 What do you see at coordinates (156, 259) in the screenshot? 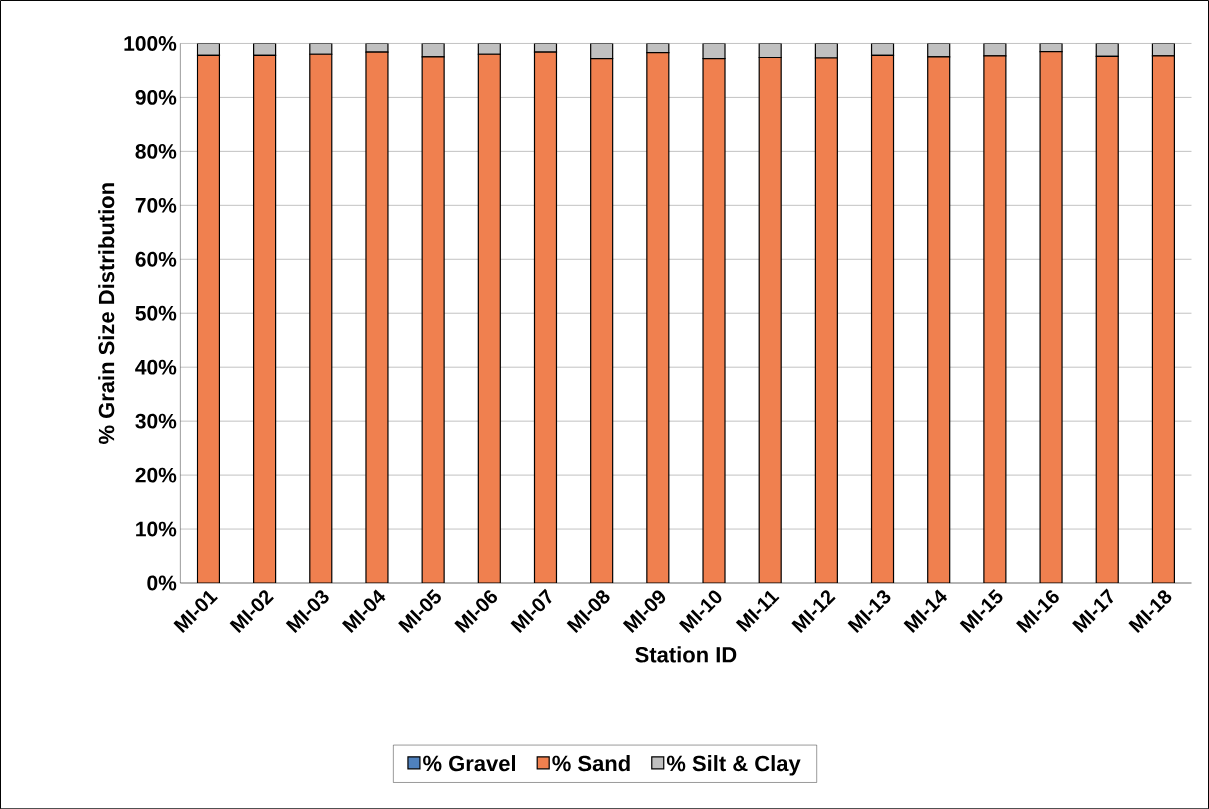
I see `y-tick-label: 60%` at bounding box center [156, 259].